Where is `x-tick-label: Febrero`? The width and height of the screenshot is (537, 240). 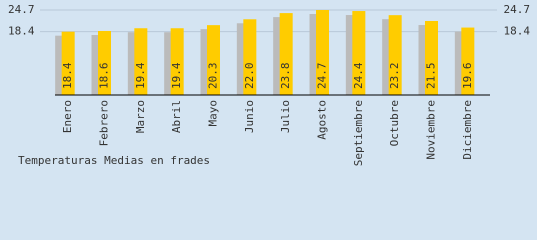 x-tick-label: Febrero is located at coordinates (104, 123).